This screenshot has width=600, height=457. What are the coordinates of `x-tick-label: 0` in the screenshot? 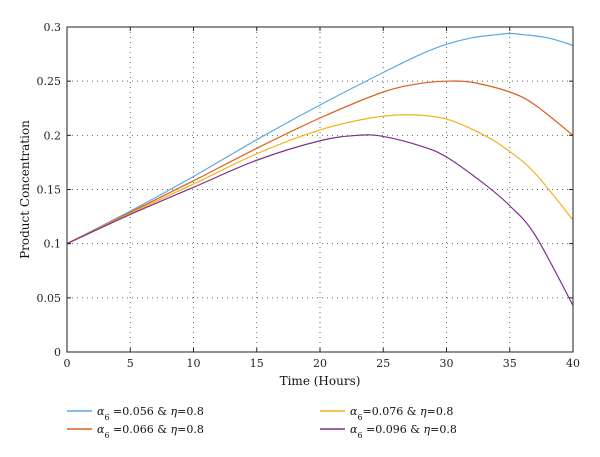 It's located at (67, 363).